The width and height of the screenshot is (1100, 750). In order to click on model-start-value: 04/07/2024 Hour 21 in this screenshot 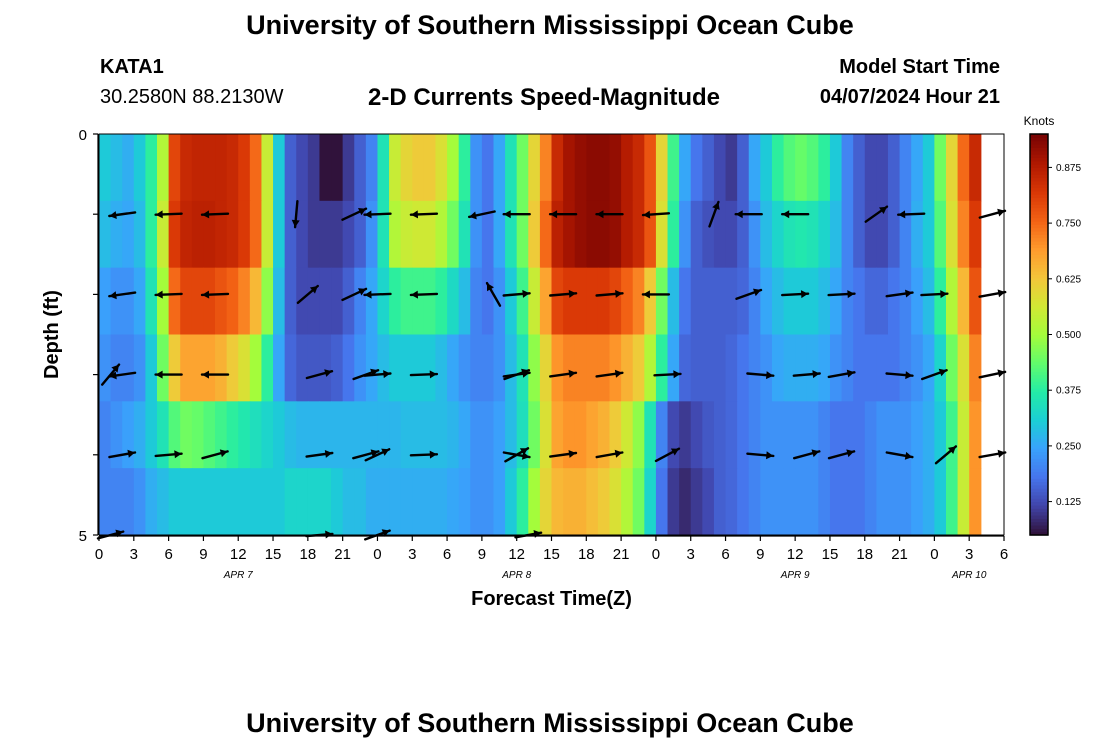, I will do `click(909, 97)`.